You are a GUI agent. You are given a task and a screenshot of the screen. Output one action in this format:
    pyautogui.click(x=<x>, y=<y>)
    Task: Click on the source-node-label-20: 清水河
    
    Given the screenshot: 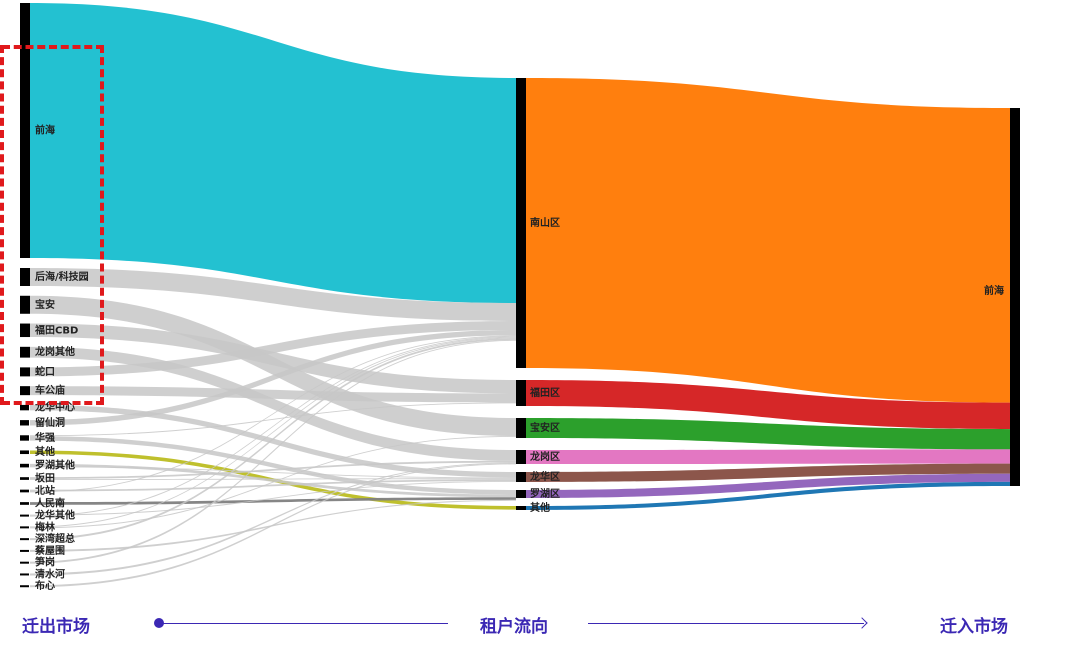 What is the action you would take?
    pyautogui.click(x=50, y=573)
    